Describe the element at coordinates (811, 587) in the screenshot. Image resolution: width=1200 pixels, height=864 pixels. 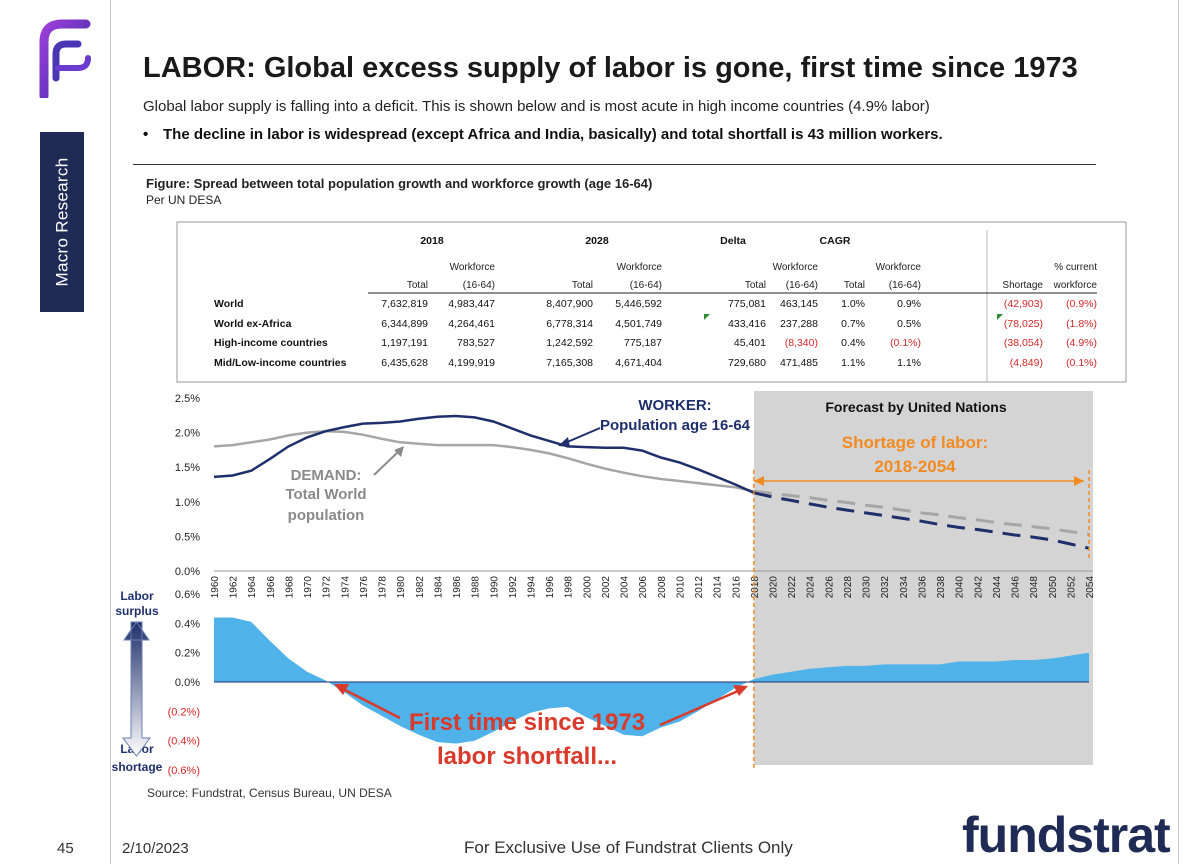
I see `line-chart-x-tick: 2024` at that location.